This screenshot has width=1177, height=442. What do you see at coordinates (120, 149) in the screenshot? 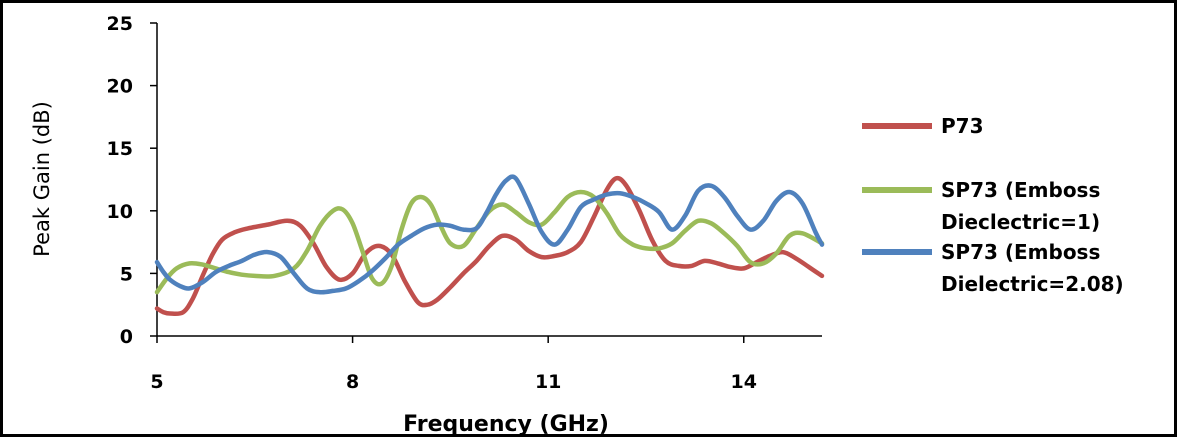
I see `y-tick-label: 15` at bounding box center [120, 149].